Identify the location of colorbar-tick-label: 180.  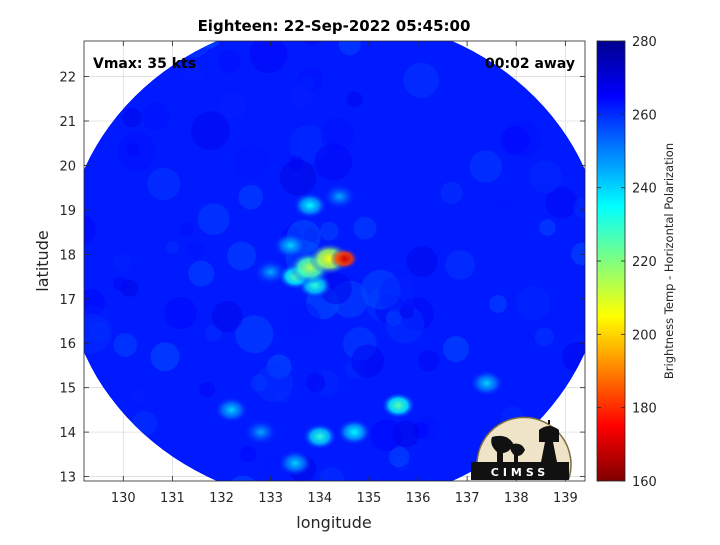
(644, 409).